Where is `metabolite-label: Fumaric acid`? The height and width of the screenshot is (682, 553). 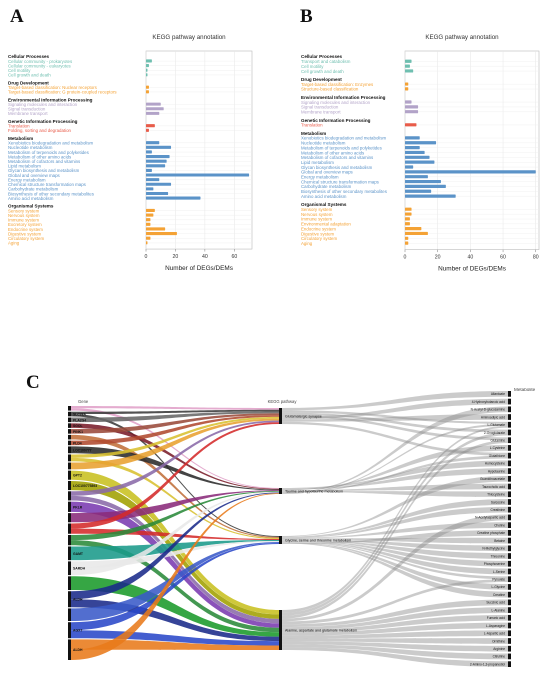
metabolite-label: Fumaric acid is located at coordinates (496, 618).